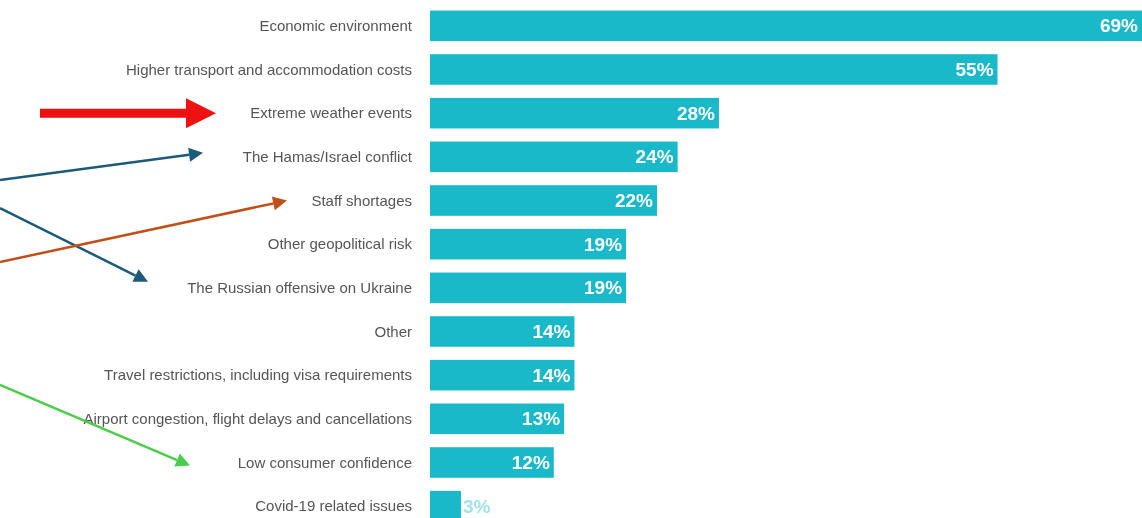 The width and height of the screenshot is (1142, 518). Describe the element at coordinates (476, 506) in the screenshot. I see `data-label: 3%` at that location.